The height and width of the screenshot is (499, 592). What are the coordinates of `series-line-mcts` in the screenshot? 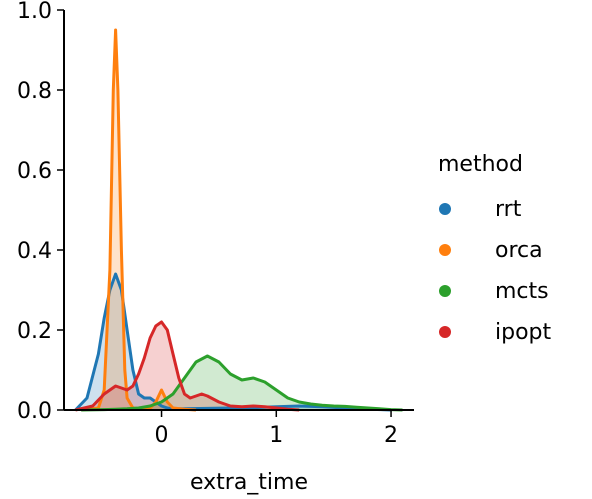 It's located at (242, 383).